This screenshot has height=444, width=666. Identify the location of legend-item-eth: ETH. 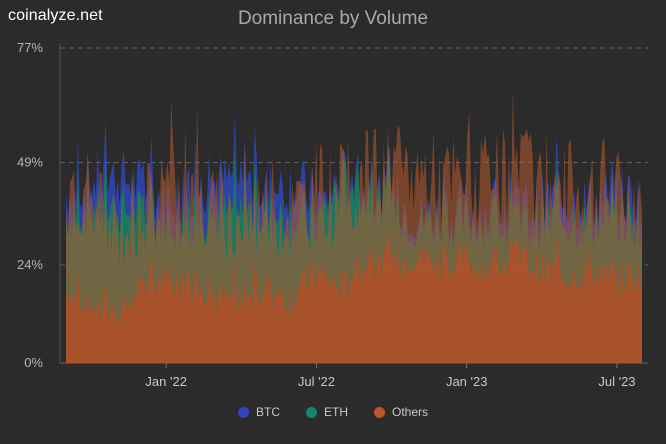
(326, 412).